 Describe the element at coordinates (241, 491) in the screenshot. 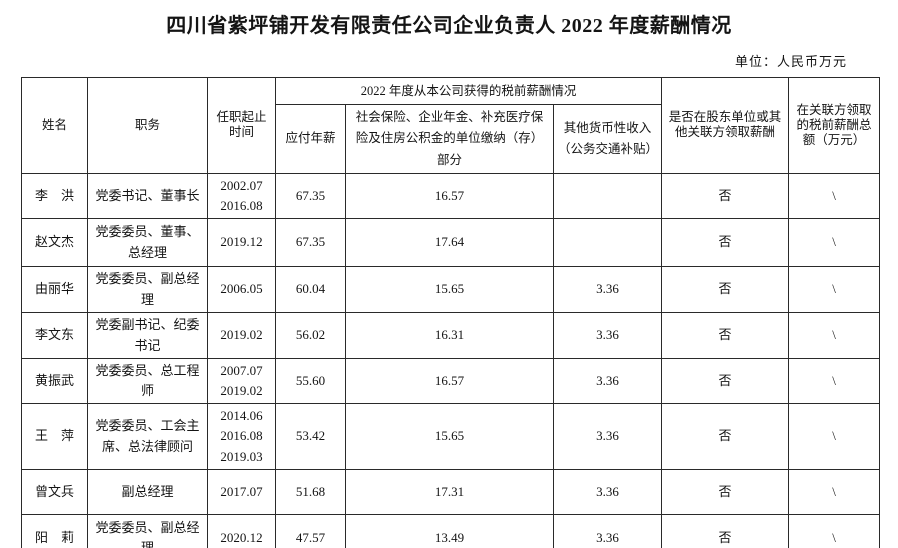

I see `cell-tenure: 2017.07` at that location.